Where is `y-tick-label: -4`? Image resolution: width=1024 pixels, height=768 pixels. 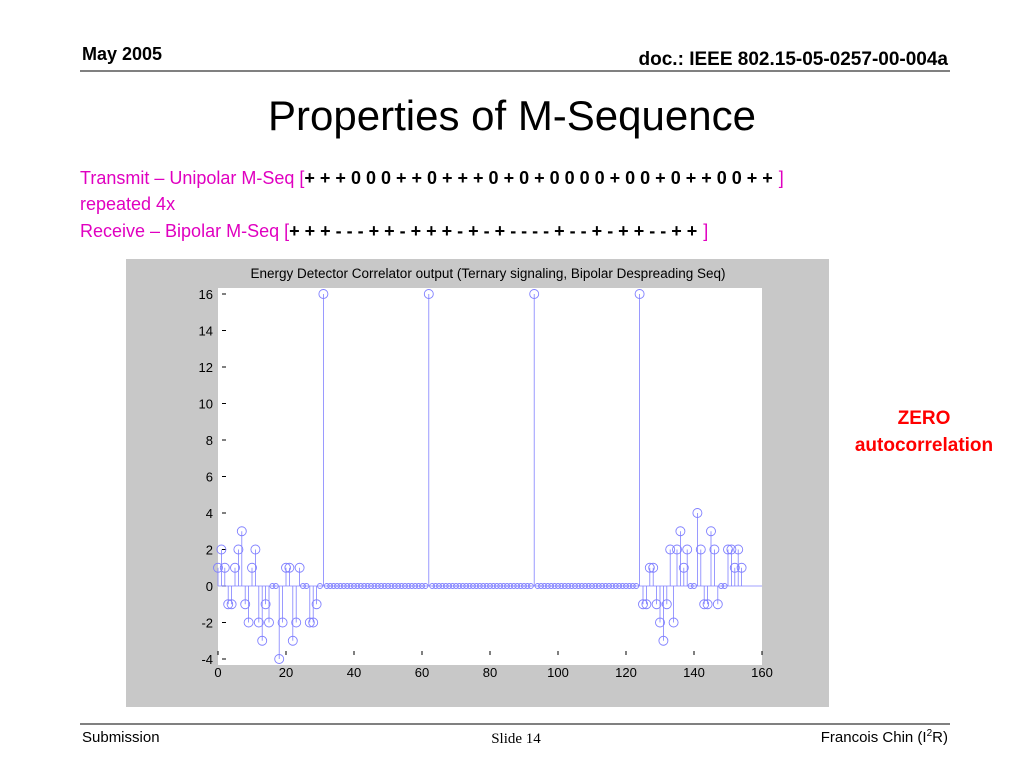
y-tick-label: -4 is located at coordinates (207, 659).